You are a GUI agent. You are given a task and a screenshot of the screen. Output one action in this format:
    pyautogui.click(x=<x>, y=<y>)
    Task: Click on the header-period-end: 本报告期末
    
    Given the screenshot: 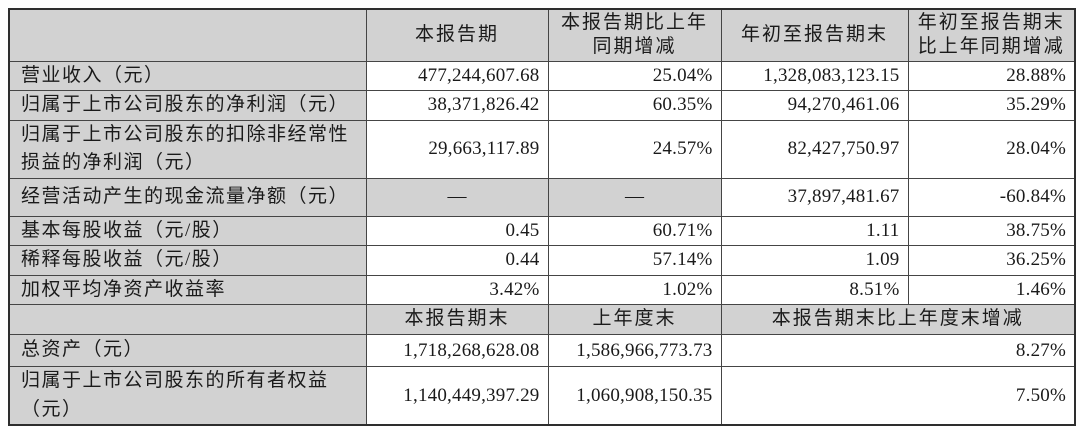 What is the action you would take?
    pyautogui.click(x=457, y=319)
    